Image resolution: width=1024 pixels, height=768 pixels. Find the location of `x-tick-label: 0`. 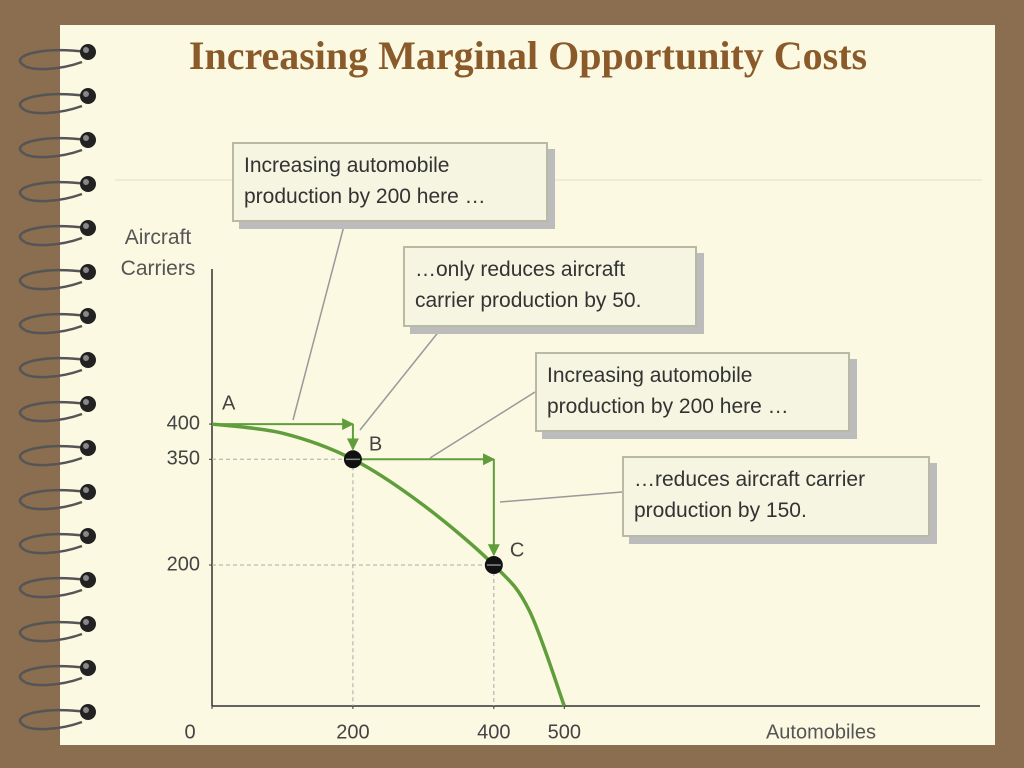

x-tick-label: 0 is located at coordinates (189, 732).